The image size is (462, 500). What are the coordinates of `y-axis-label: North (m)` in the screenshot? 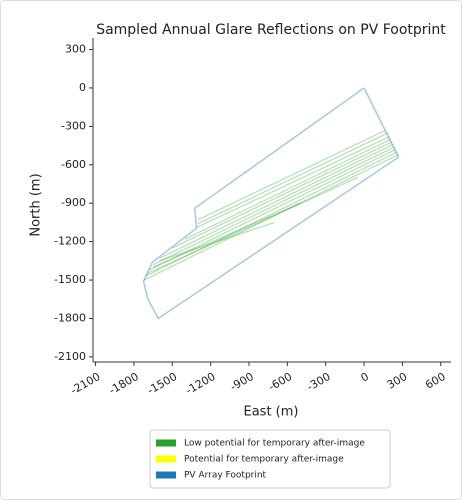 It's located at (36, 204).